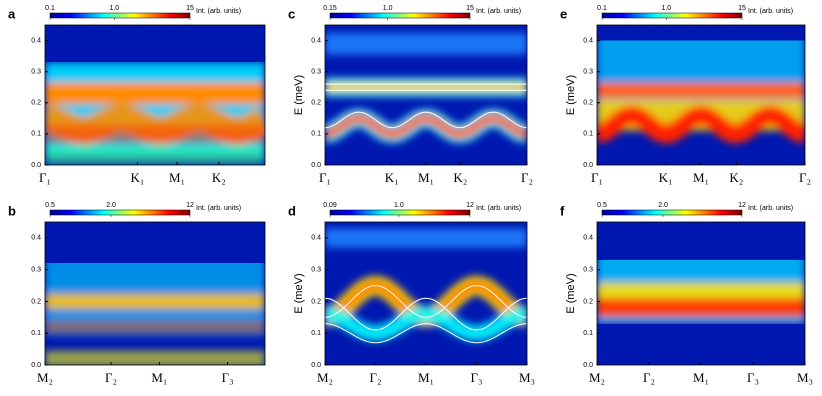 The width and height of the screenshot is (822, 396). I want to click on plot-frame, so click(155, 293).